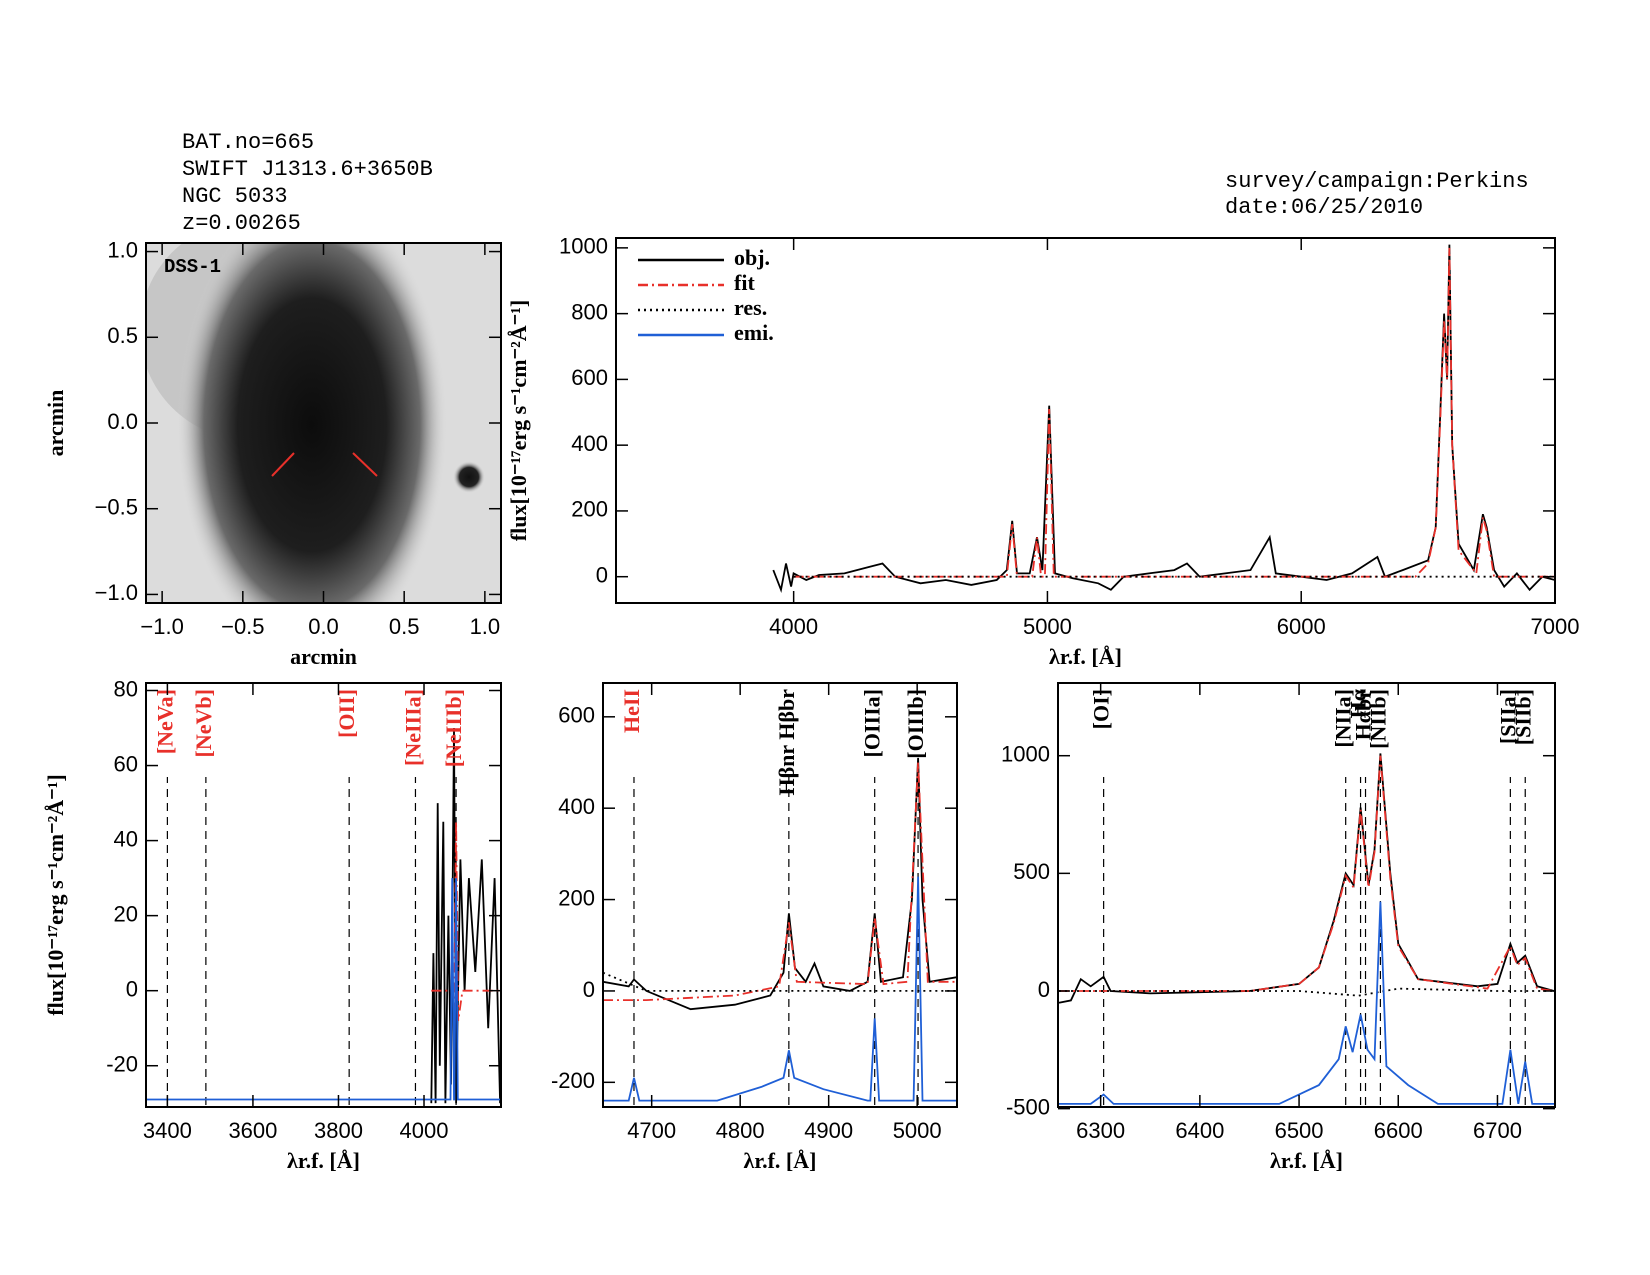 The height and width of the screenshot is (1275, 1650). I want to click on line-label: [NeIIIa], so click(413, 727).